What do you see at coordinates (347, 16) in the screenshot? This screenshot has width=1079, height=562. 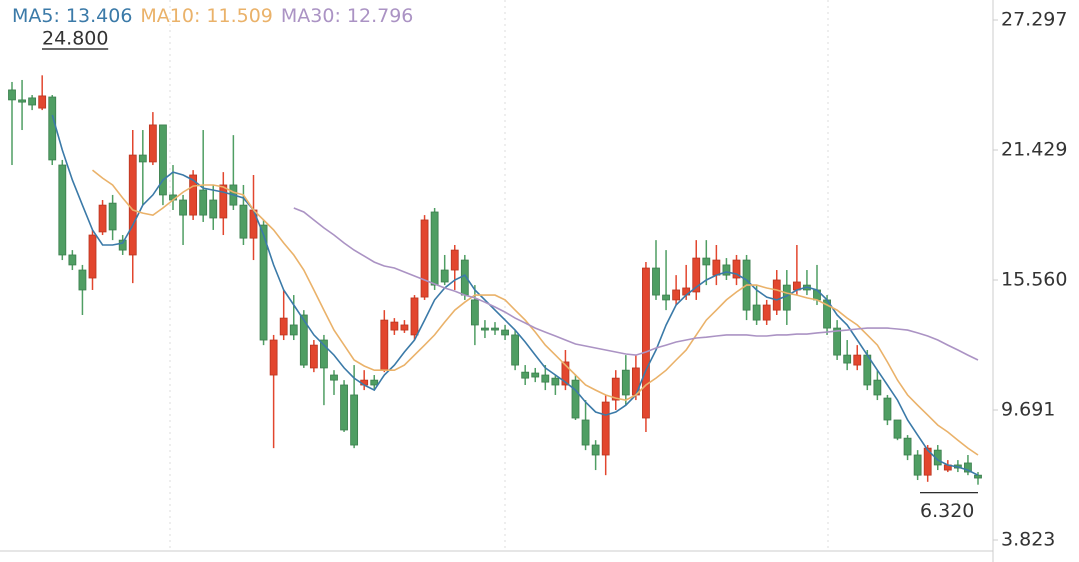 I see `legend-entry: MA30: 12.796` at bounding box center [347, 16].